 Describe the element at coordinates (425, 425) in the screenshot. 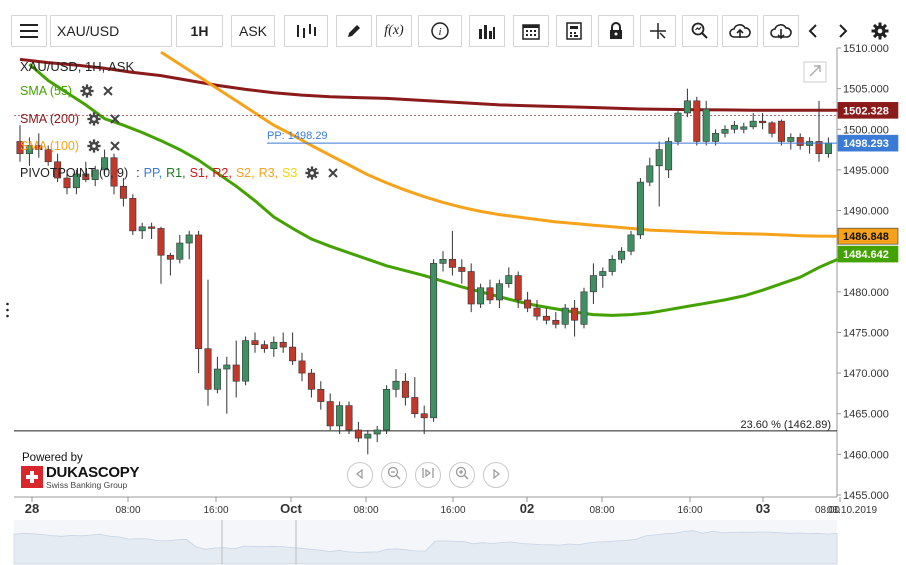

I see `fibonacci-level: 23.60 % (1462.89)` at that location.